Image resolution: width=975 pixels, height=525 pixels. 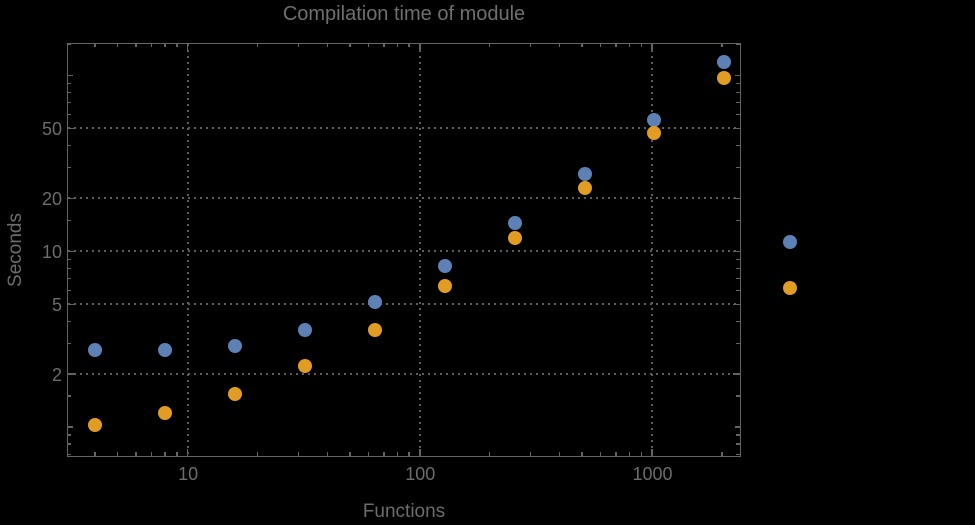 I want to click on y-tick-label: 10, so click(x=51, y=251).